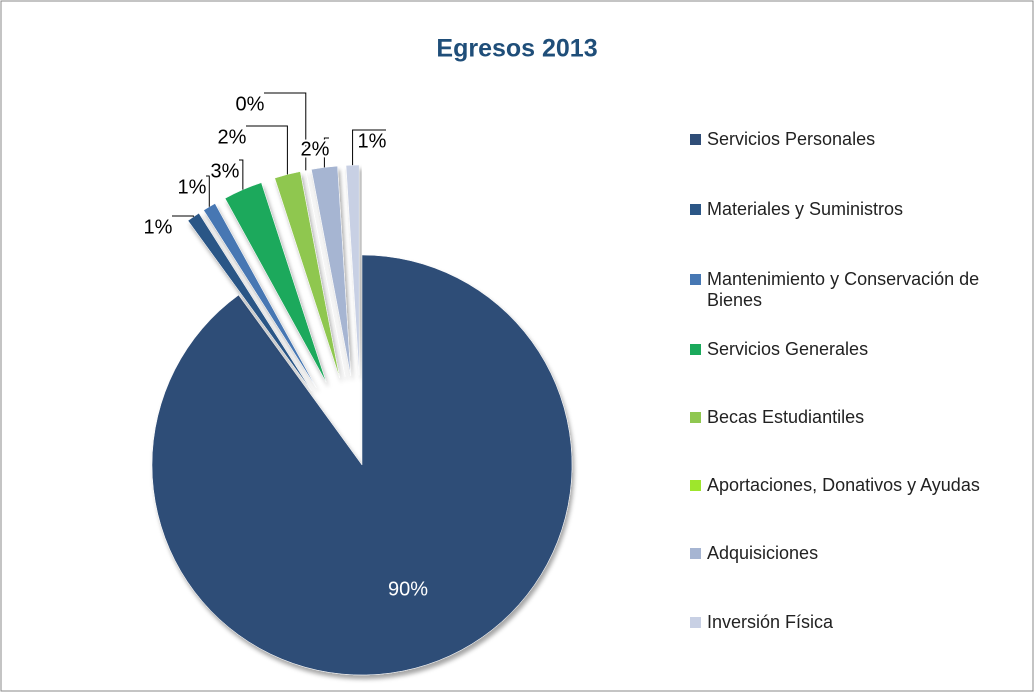  I want to click on legend-item: Servicios Generales, so click(855, 349).